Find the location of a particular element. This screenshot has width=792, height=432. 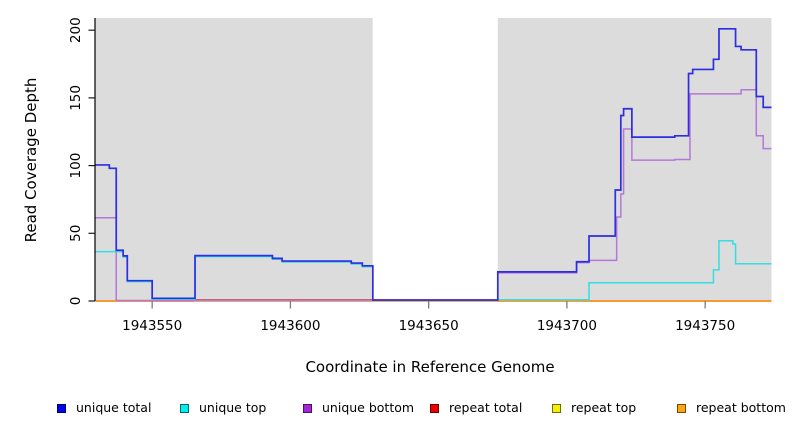

y-tick-label: 50 is located at coordinates (76, 233).